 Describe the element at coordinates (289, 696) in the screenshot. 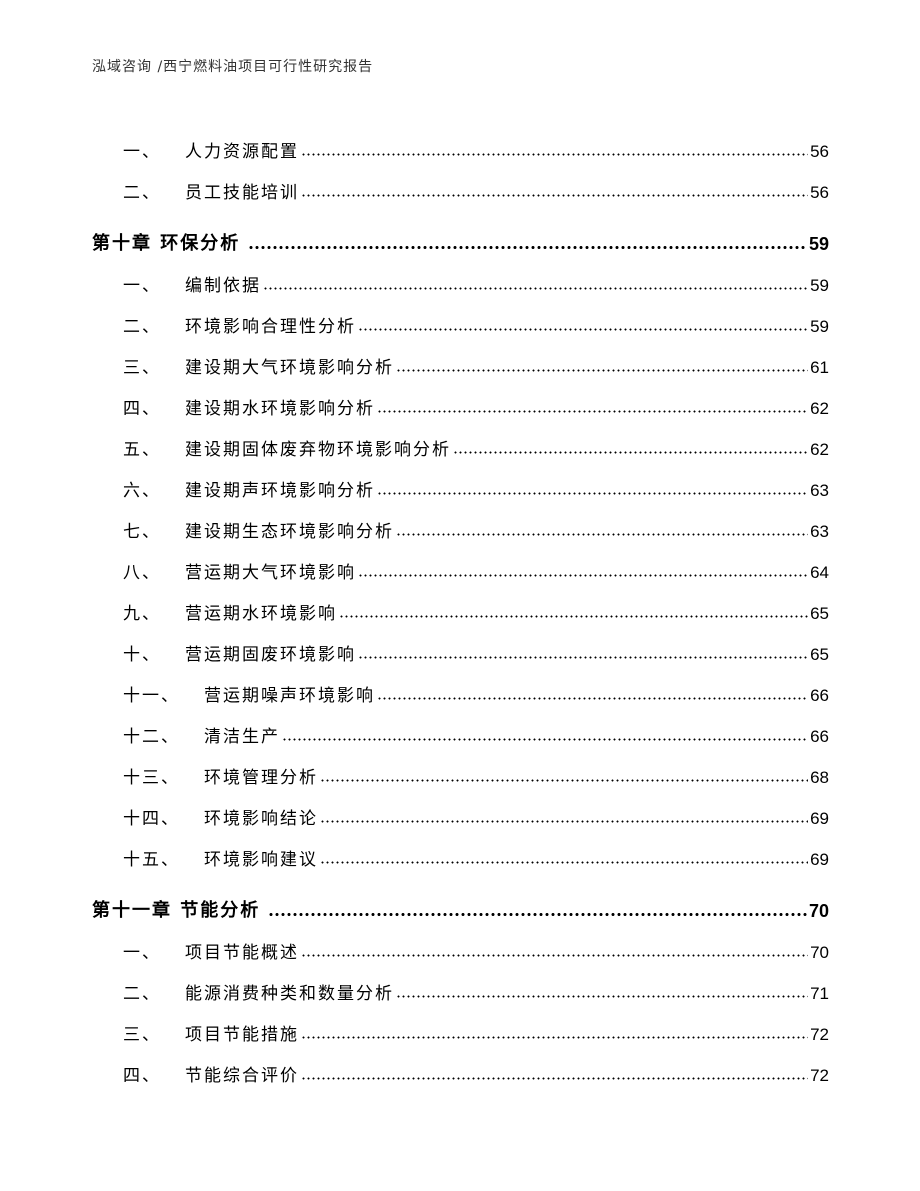

I see `toc-entry-title: 营运期噪声环境影响` at that location.